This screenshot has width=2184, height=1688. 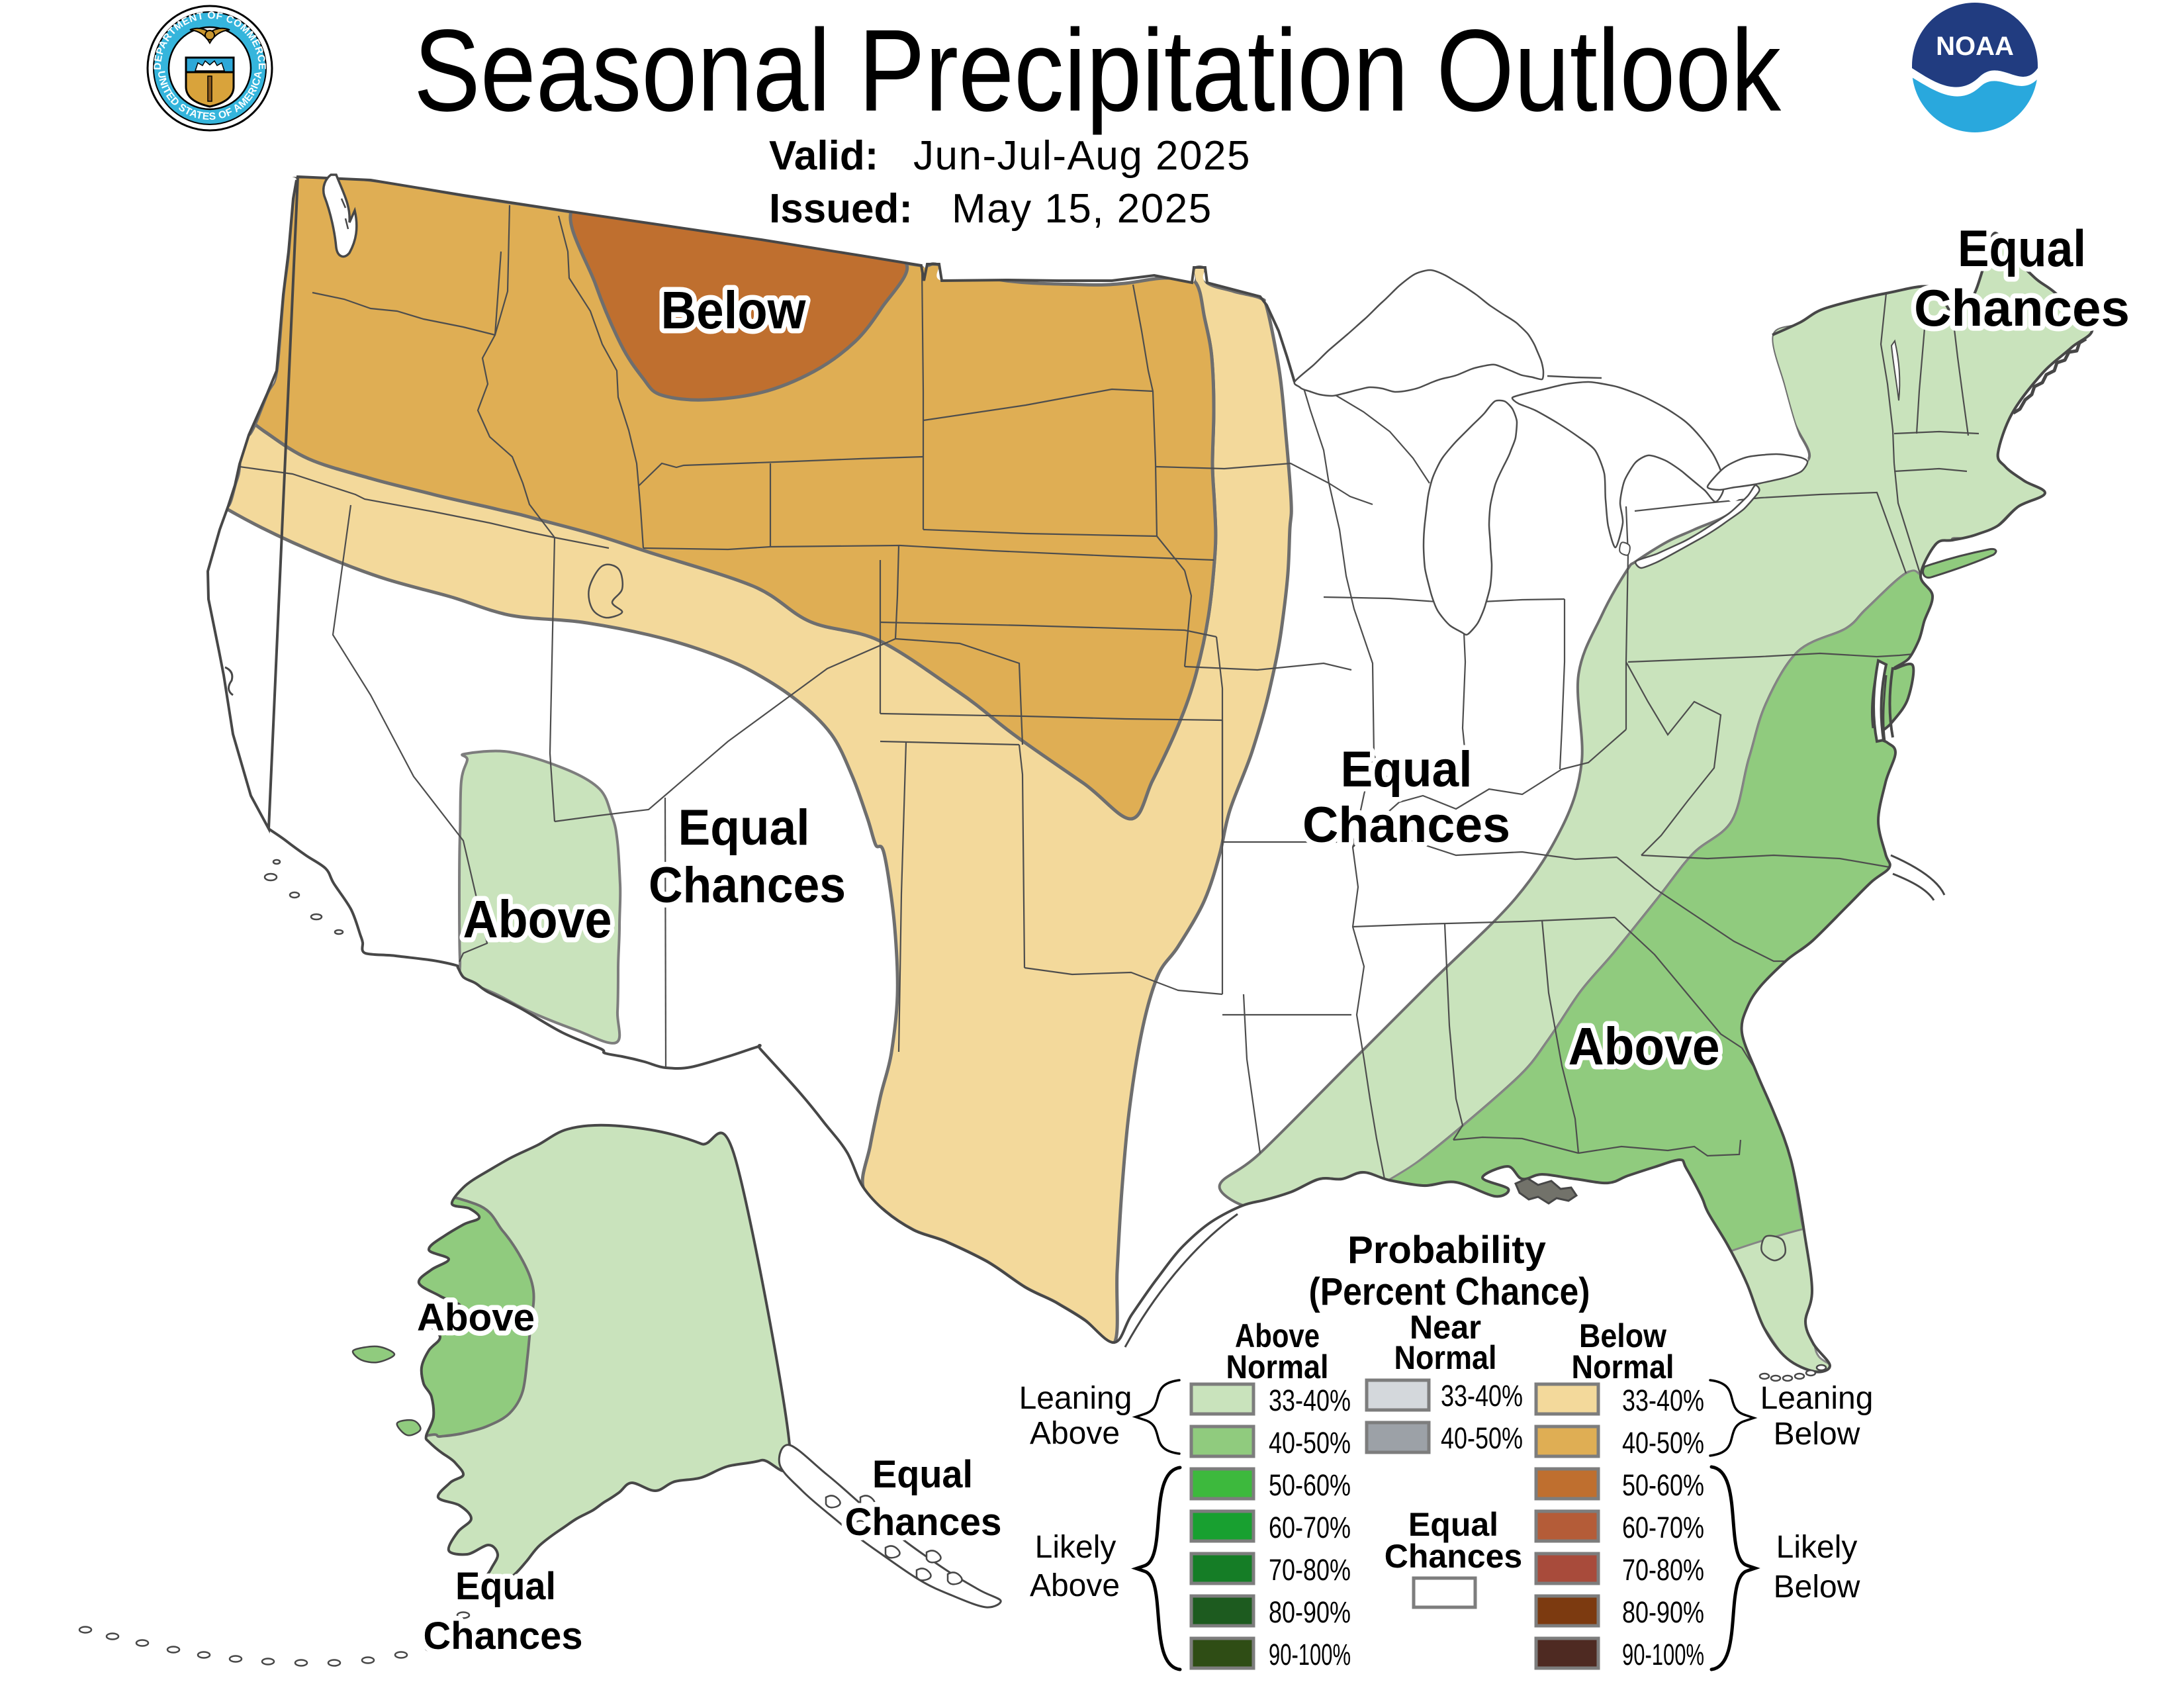 What do you see at coordinates (1445, 1327) in the screenshot?
I see `svg-text: Near` at bounding box center [1445, 1327].